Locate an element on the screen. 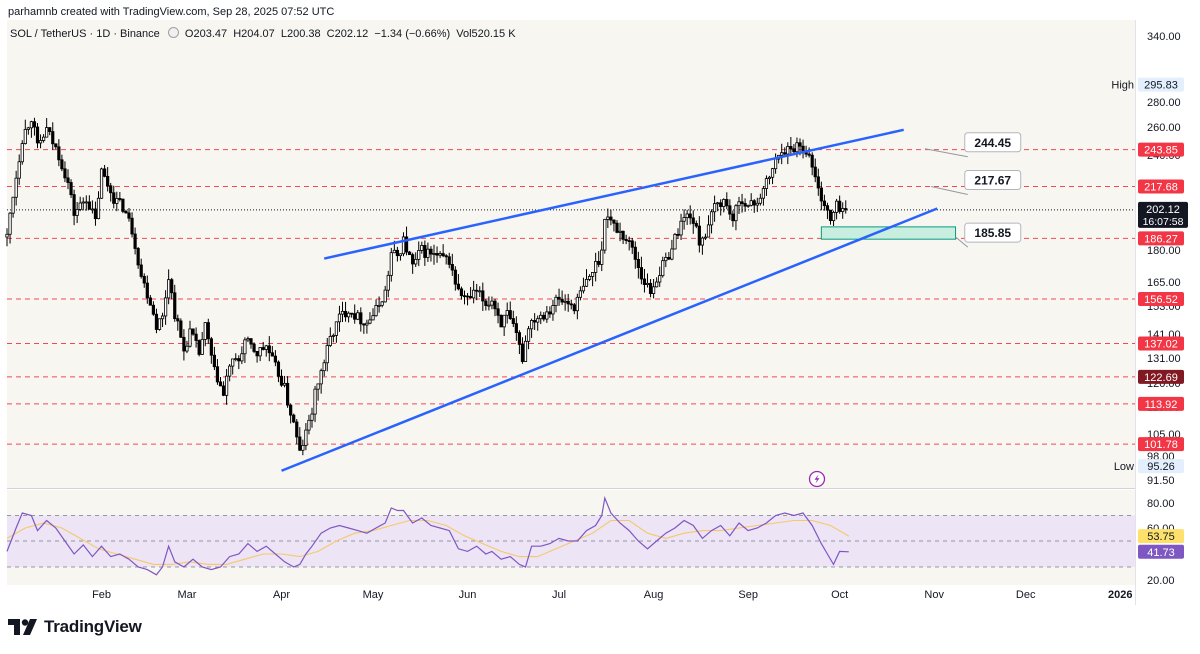 Image resolution: width=1200 pixels, height=654 pixels. channel-upper-trendline is located at coordinates (613, 194).